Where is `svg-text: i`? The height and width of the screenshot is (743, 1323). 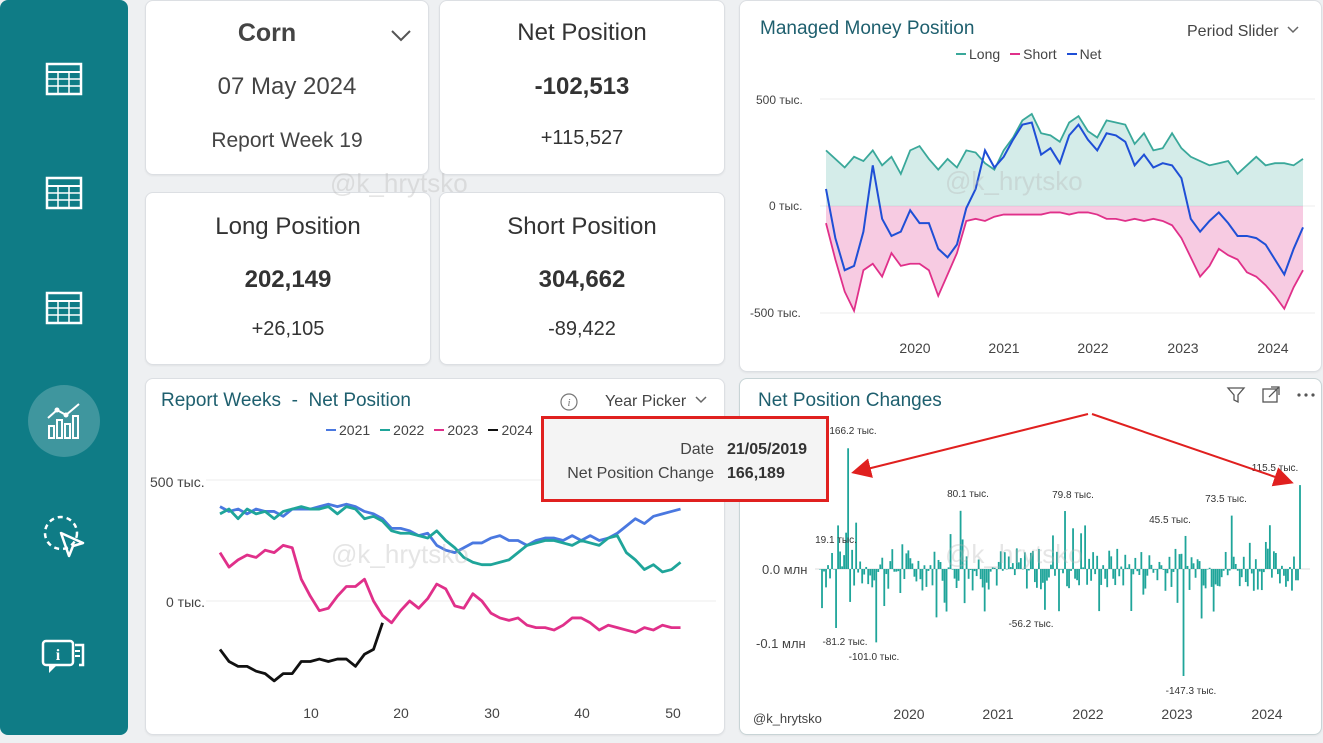 svg-text: i is located at coordinates (58, 655).